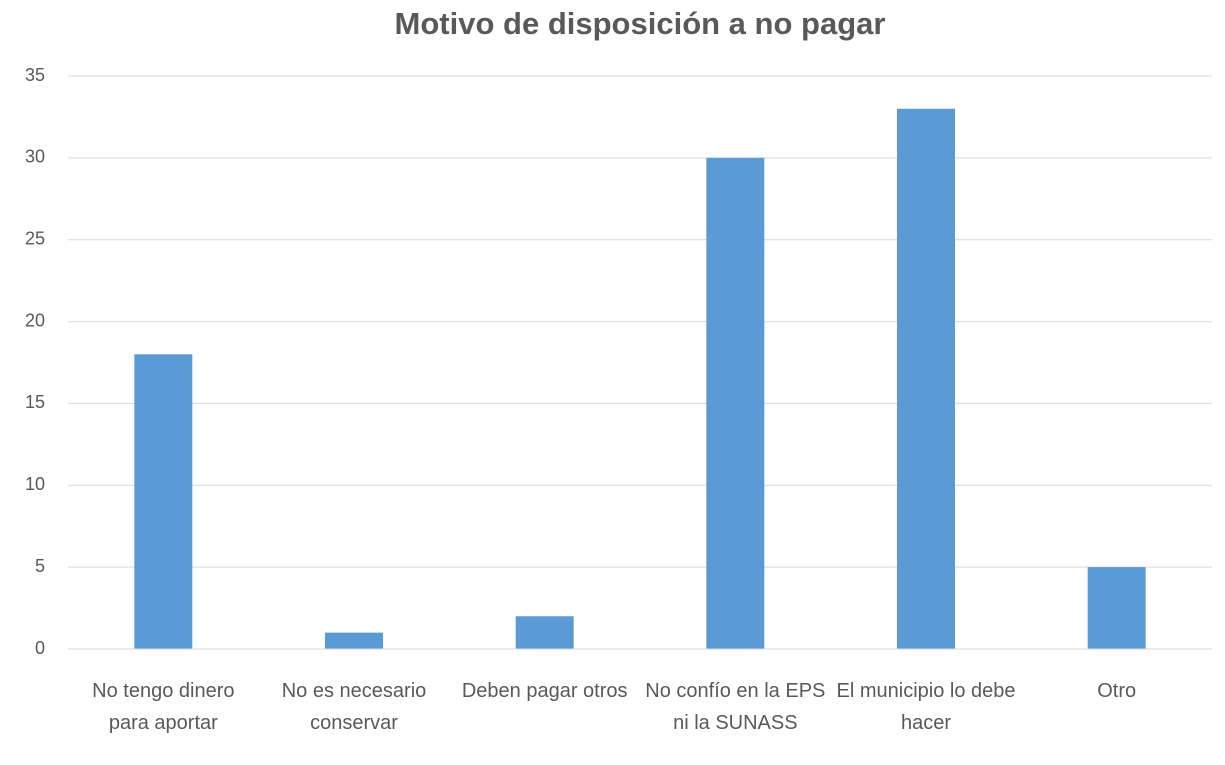 The width and height of the screenshot is (1225, 765). What do you see at coordinates (354, 707) in the screenshot?
I see `x-tick-label: No es necesario conservar` at bounding box center [354, 707].